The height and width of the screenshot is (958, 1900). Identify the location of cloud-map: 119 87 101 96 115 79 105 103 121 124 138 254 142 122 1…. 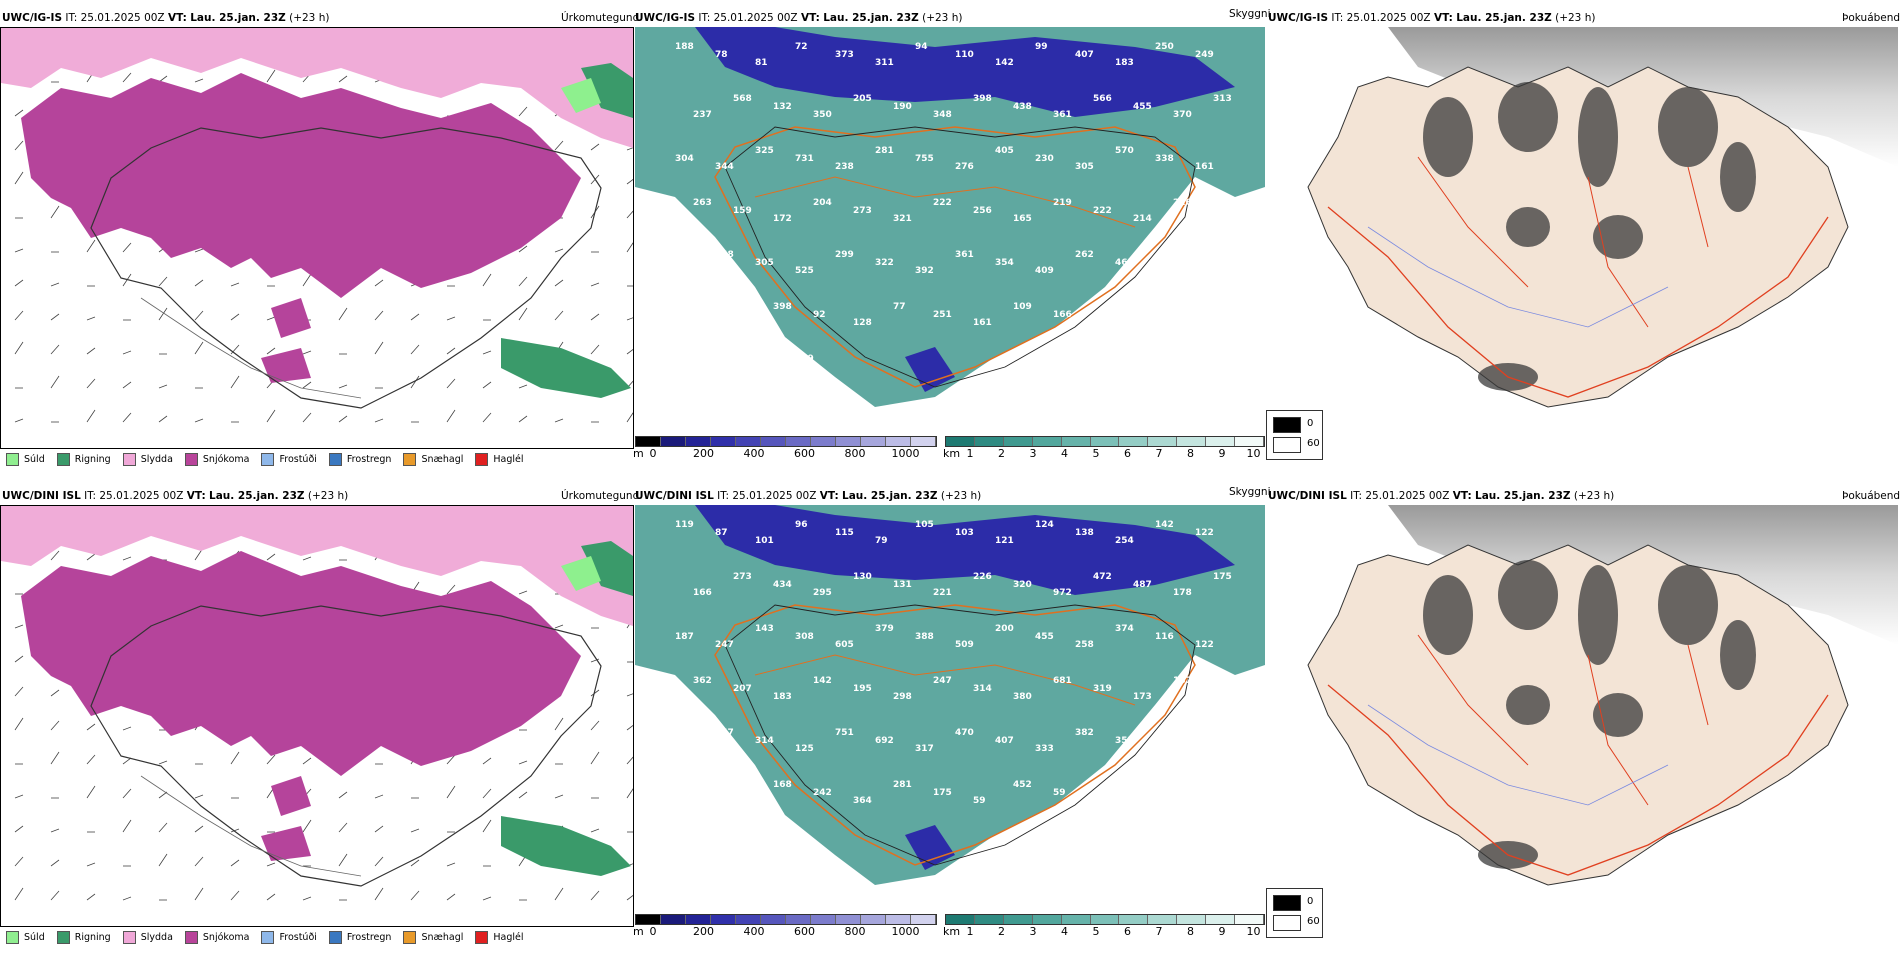
(950, 707).